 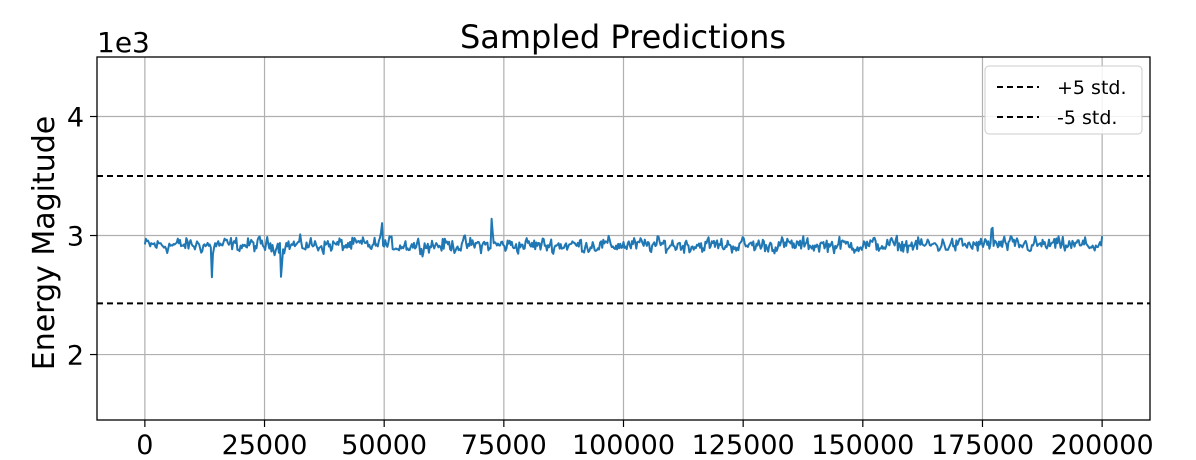 What do you see at coordinates (265, 445) in the screenshot?
I see `x-tick-label: 25000` at bounding box center [265, 445].